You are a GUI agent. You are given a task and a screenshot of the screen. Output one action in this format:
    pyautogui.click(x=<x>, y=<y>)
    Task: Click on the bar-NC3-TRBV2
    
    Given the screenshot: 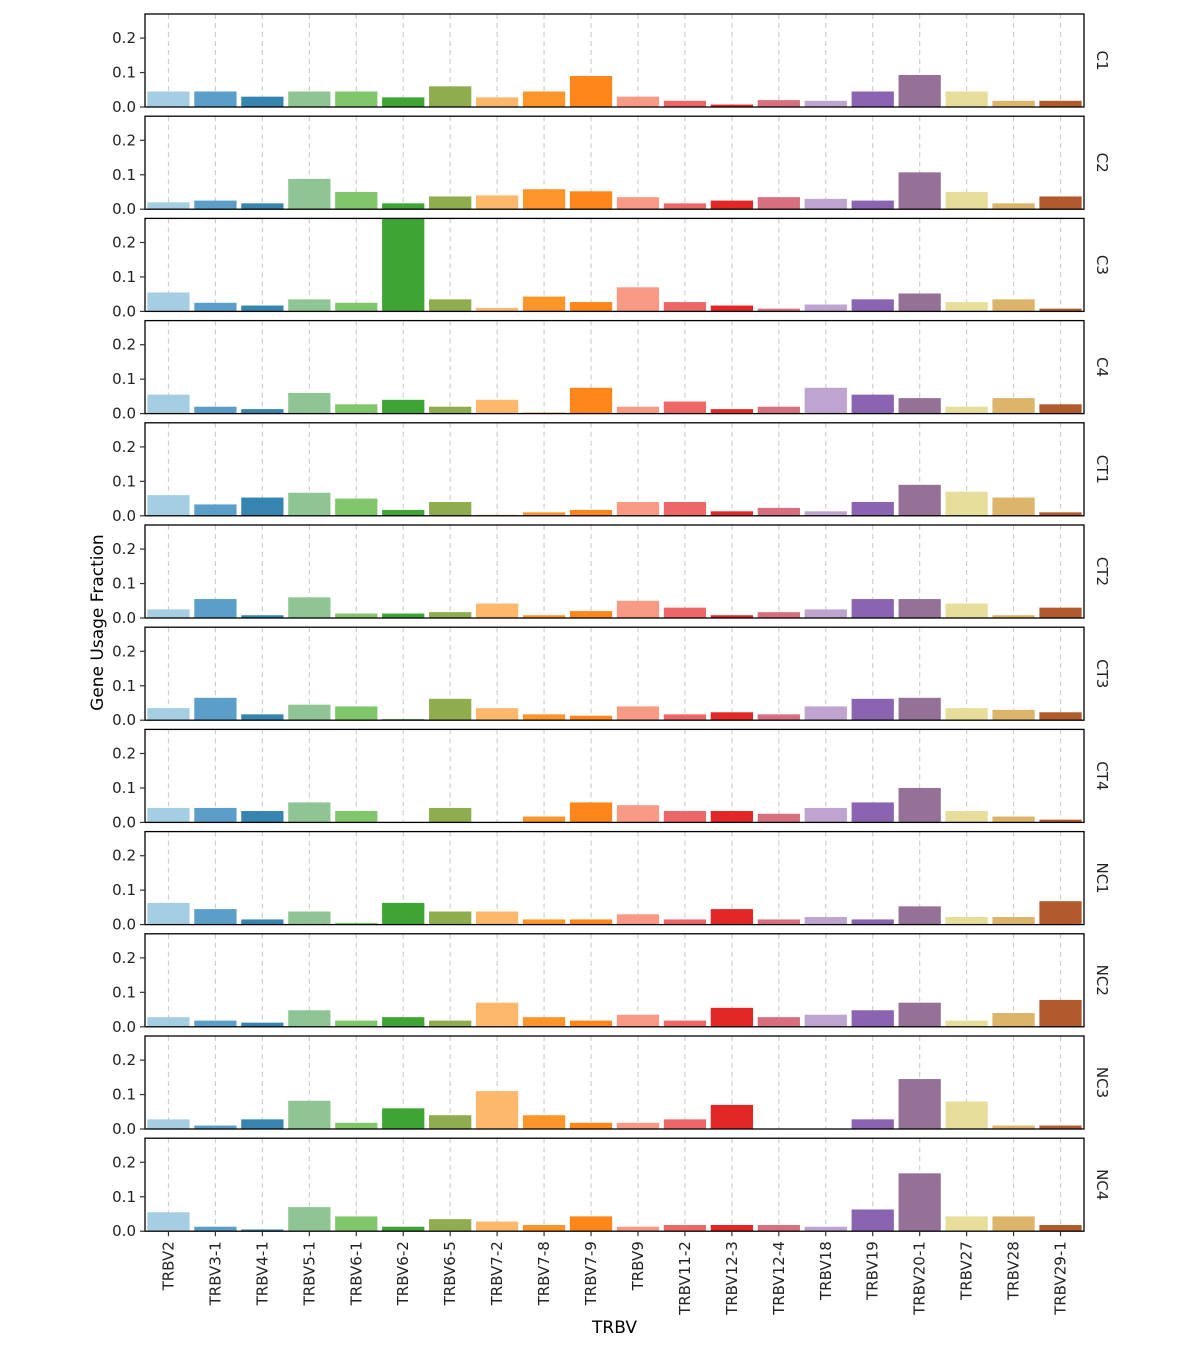 What is the action you would take?
    pyautogui.click(x=168, y=1124)
    